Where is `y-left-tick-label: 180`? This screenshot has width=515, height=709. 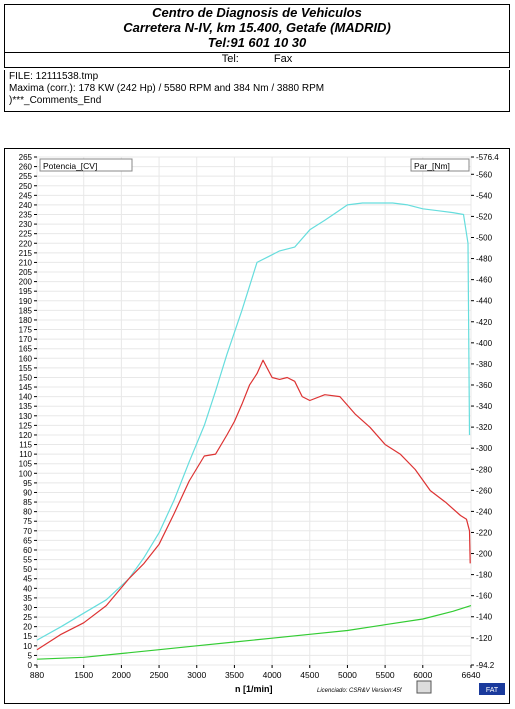 y-left-tick-label: 180 is located at coordinates (26, 320).